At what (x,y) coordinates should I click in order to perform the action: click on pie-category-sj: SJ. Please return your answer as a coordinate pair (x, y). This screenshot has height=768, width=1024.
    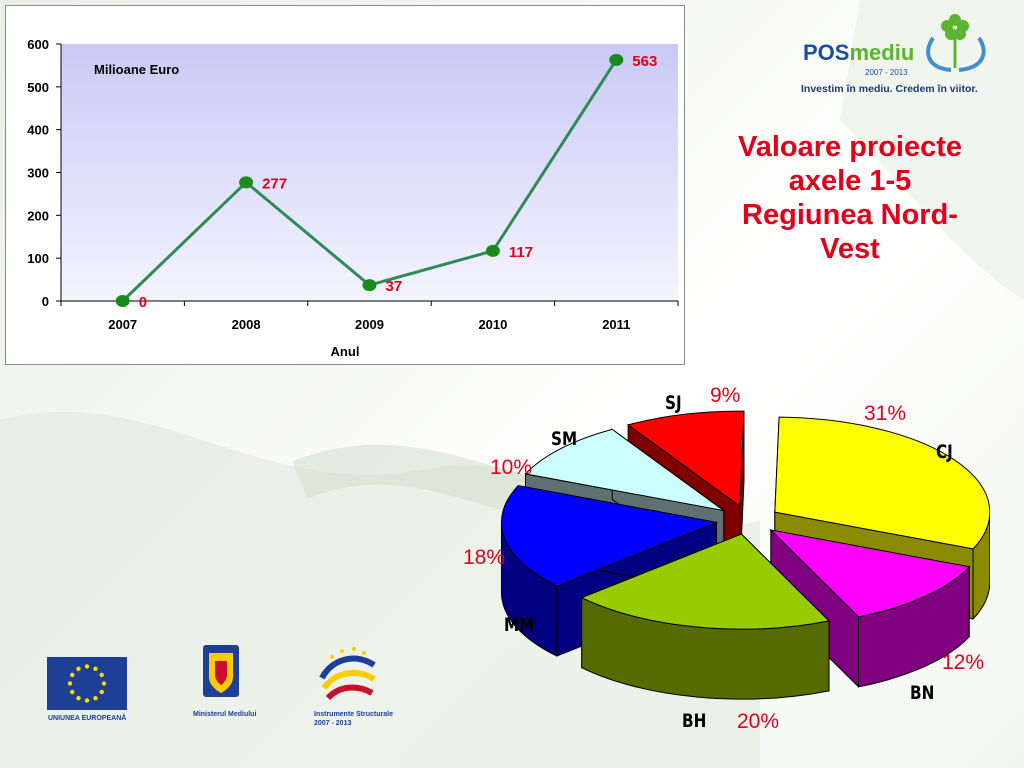
    Looking at the image, I should click on (673, 403).